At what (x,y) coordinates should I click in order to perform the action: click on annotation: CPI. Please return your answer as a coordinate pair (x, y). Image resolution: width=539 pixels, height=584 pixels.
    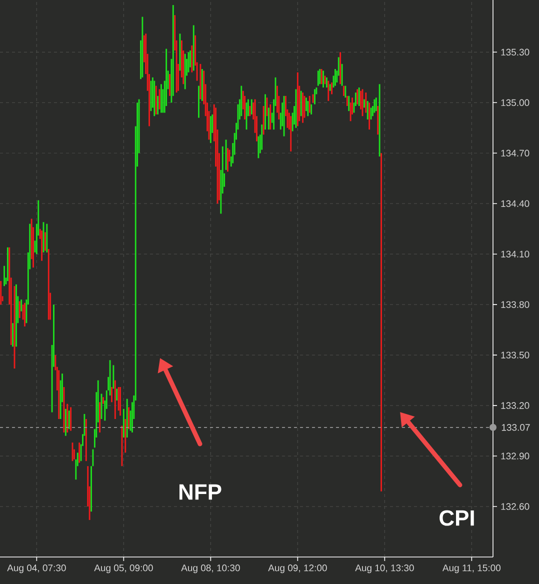
    Looking at the image, I should click on (457, 518).